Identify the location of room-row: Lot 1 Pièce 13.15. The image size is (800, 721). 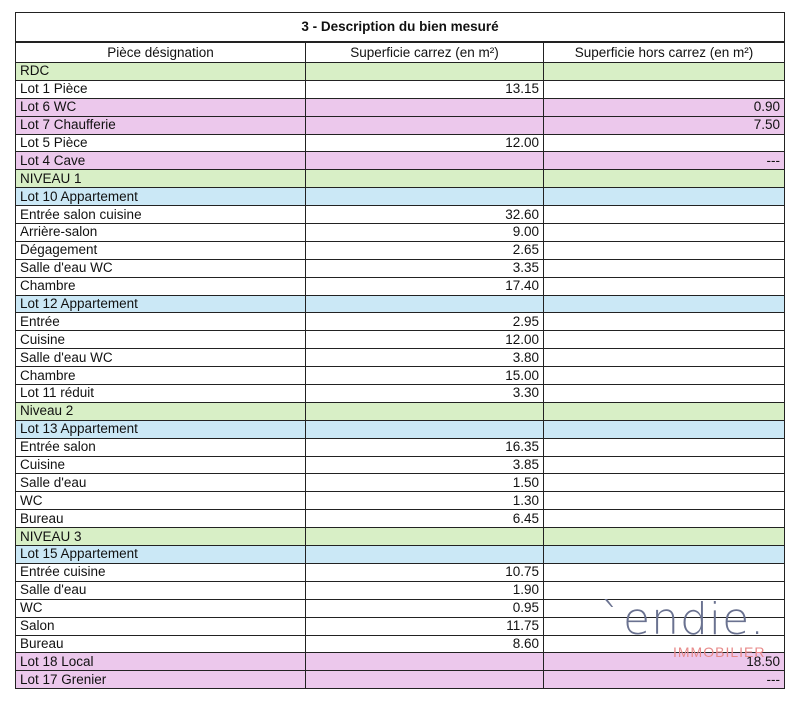
(400, 89).